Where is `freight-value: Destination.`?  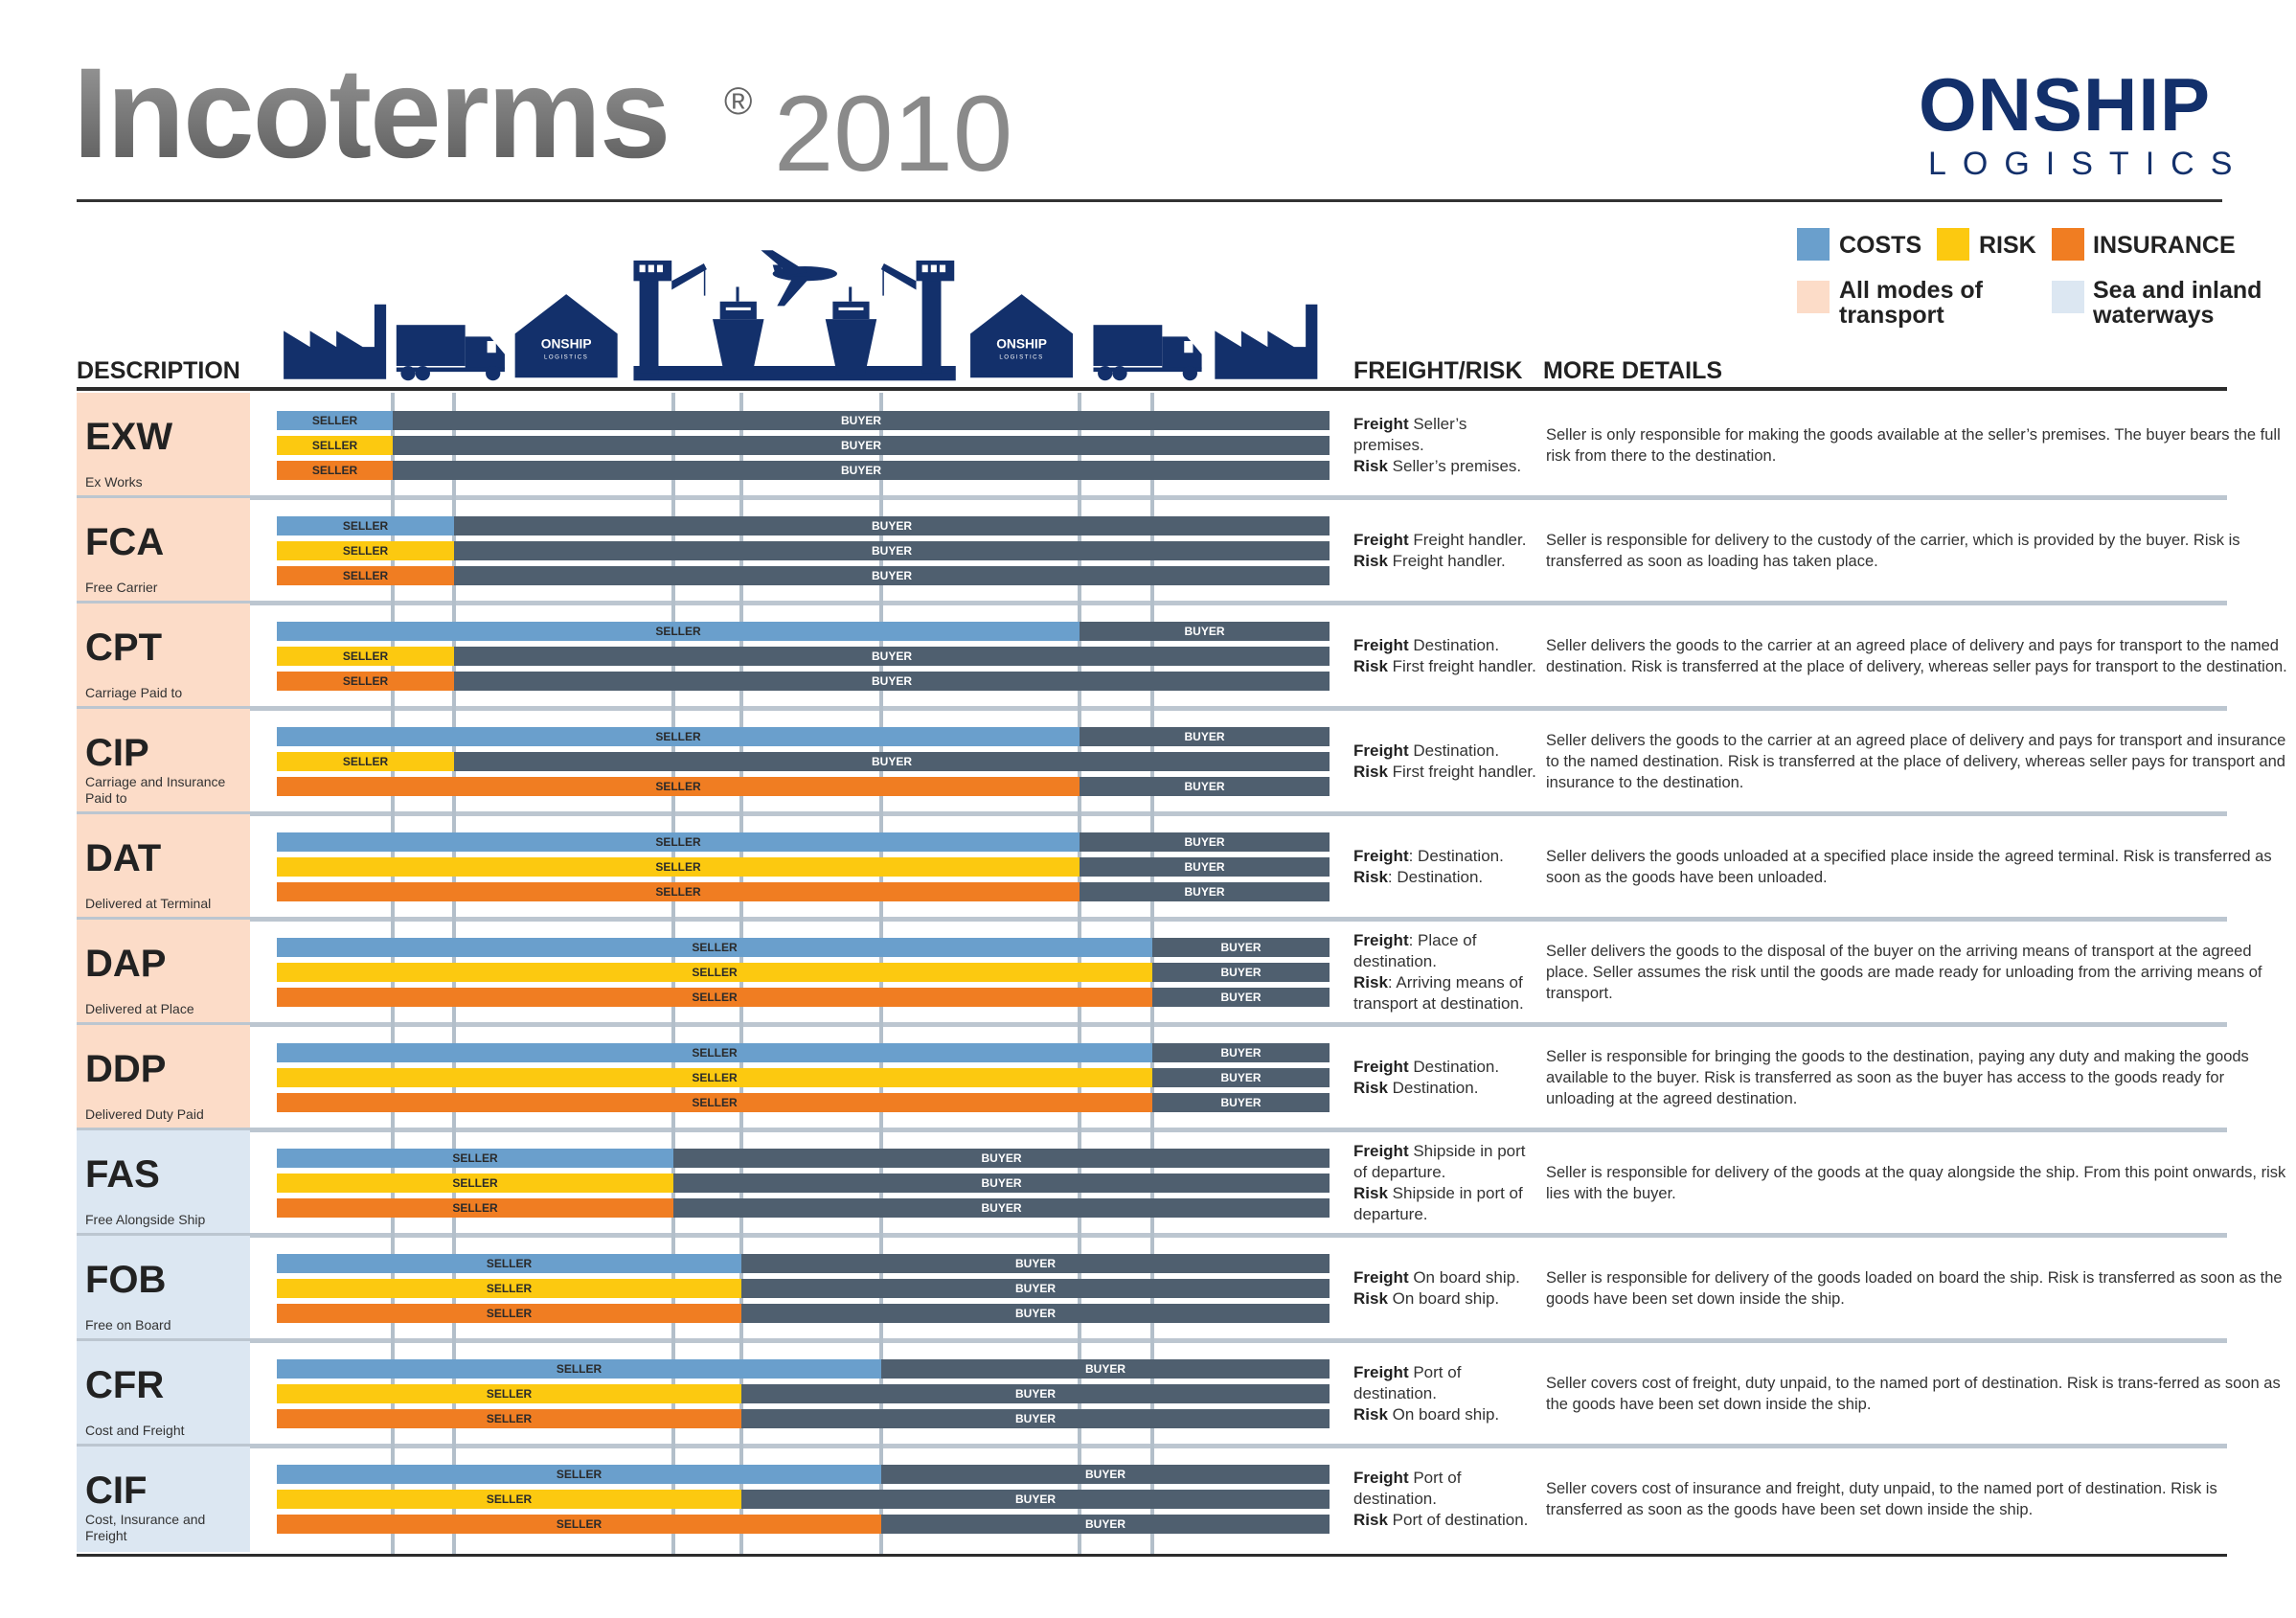
freight-value: Destination. is located at coordinates (1454, 1067).